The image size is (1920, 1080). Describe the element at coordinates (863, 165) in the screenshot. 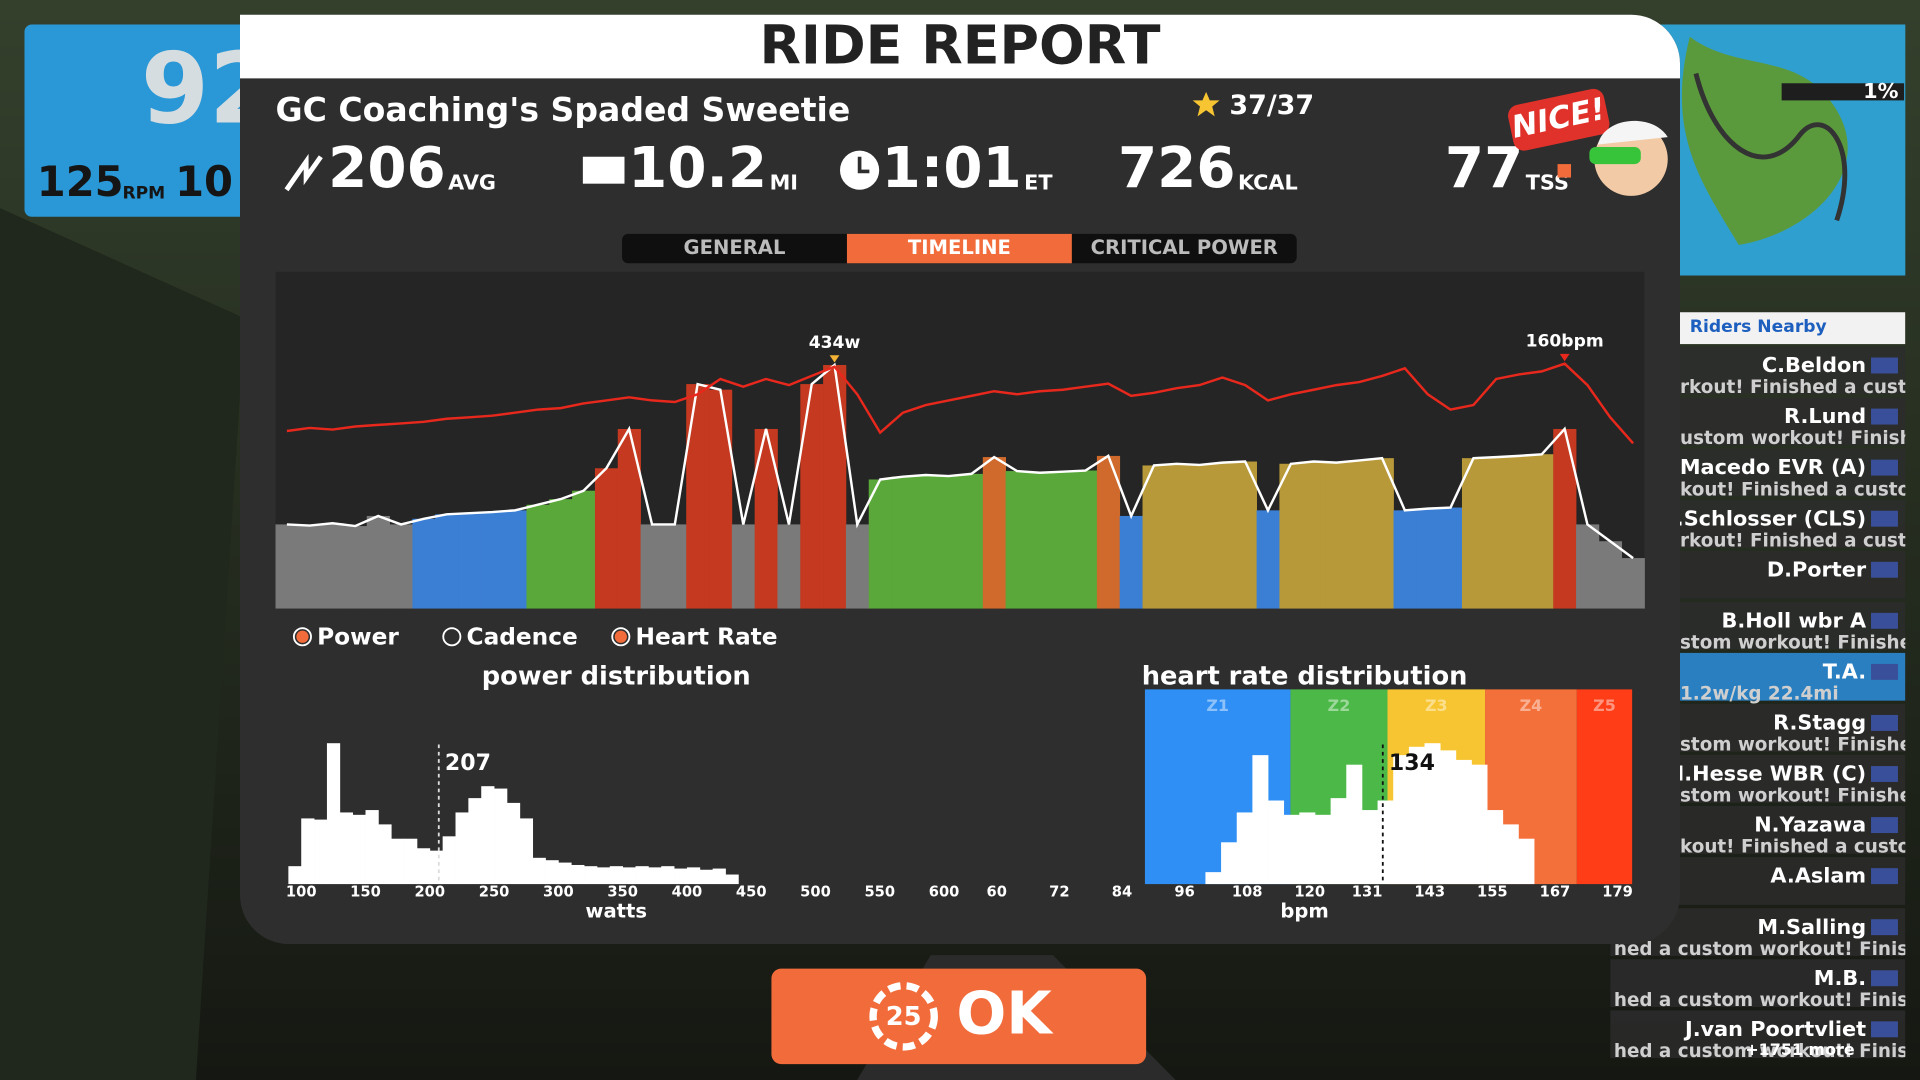

I see `clock-hands` at that location.